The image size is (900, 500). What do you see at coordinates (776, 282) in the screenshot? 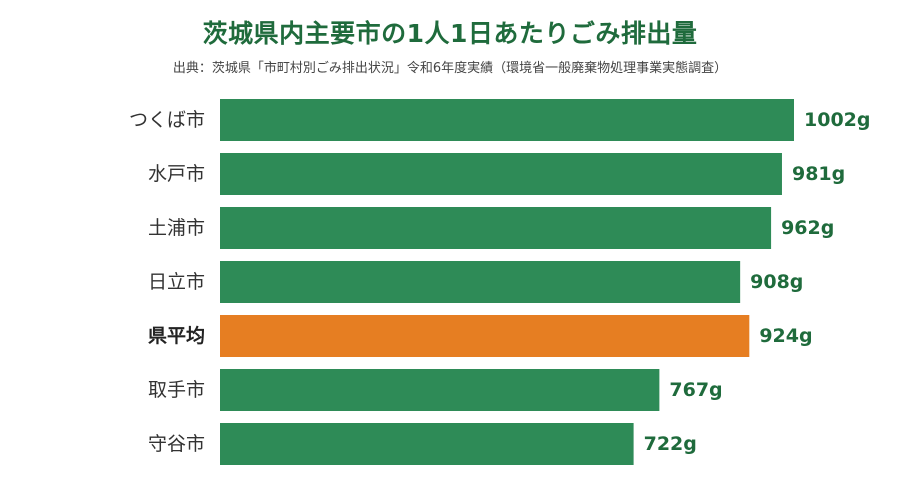
I see `value-label-3: 908g` at bounding box center [776, 282].